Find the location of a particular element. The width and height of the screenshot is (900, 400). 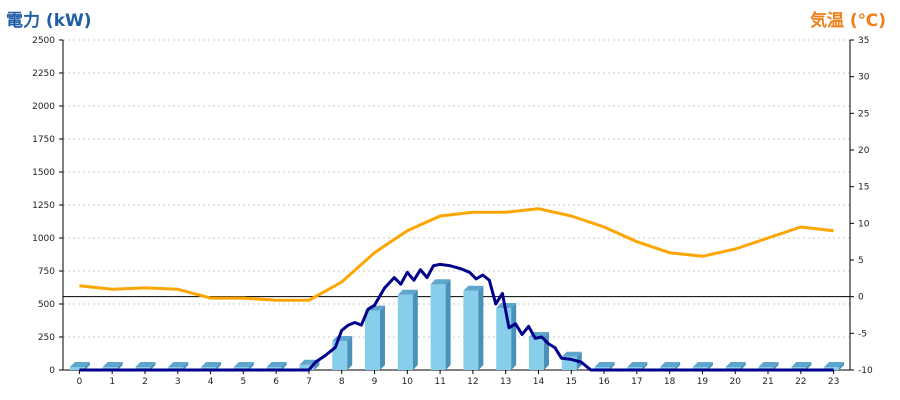

x-tick-label: 4 is located at coordinates (211, 382).